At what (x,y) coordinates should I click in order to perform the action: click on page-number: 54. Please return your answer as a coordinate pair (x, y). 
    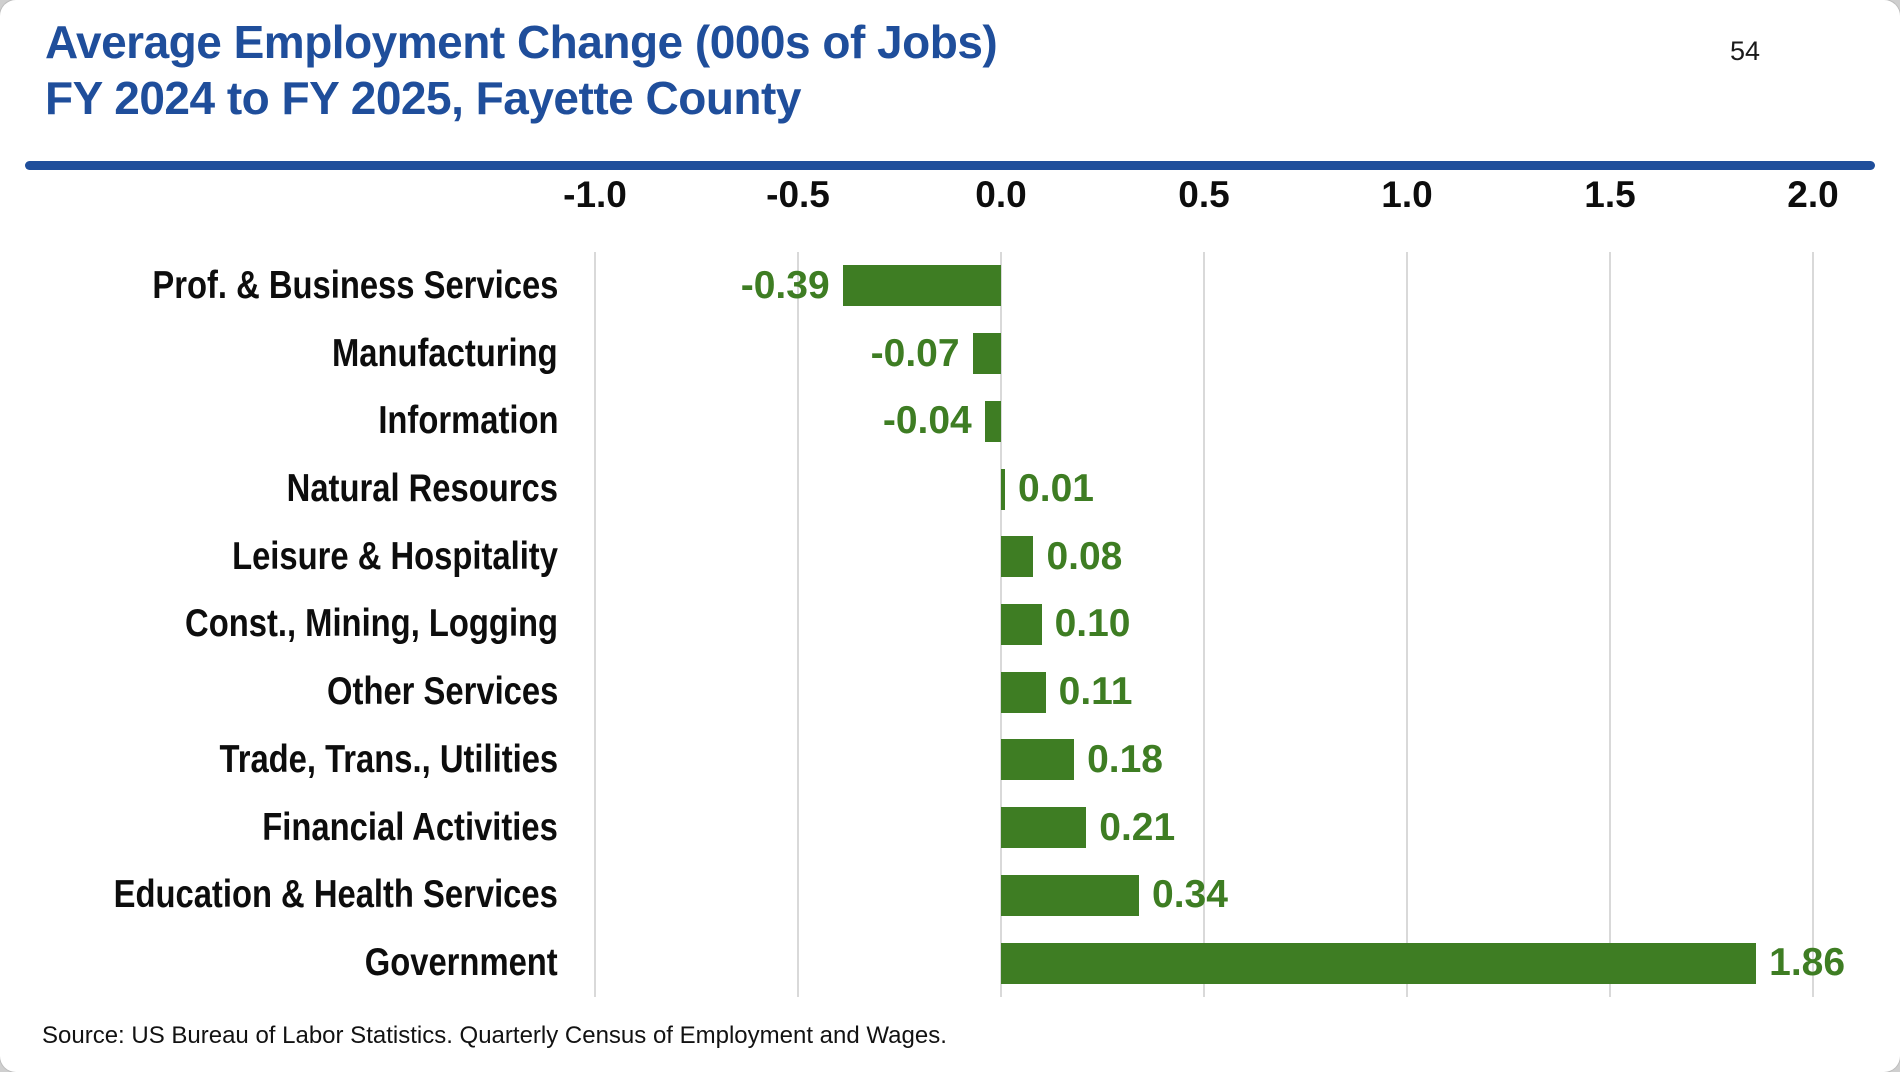
    Looking at the image, I should click on (1745, 51).